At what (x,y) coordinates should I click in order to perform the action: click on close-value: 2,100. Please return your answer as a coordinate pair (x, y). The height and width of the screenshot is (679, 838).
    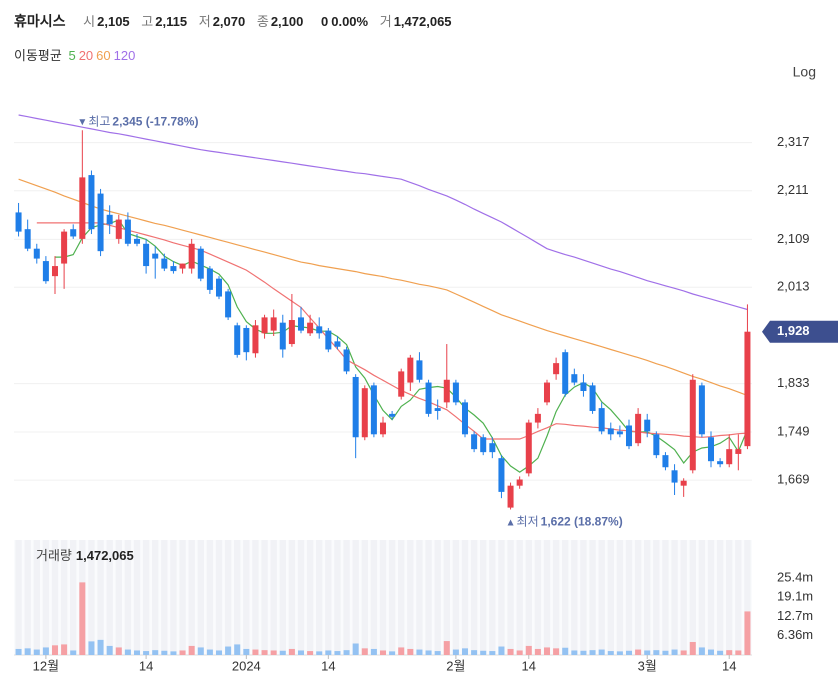
    Looking at the image, I should click on (287, 21).